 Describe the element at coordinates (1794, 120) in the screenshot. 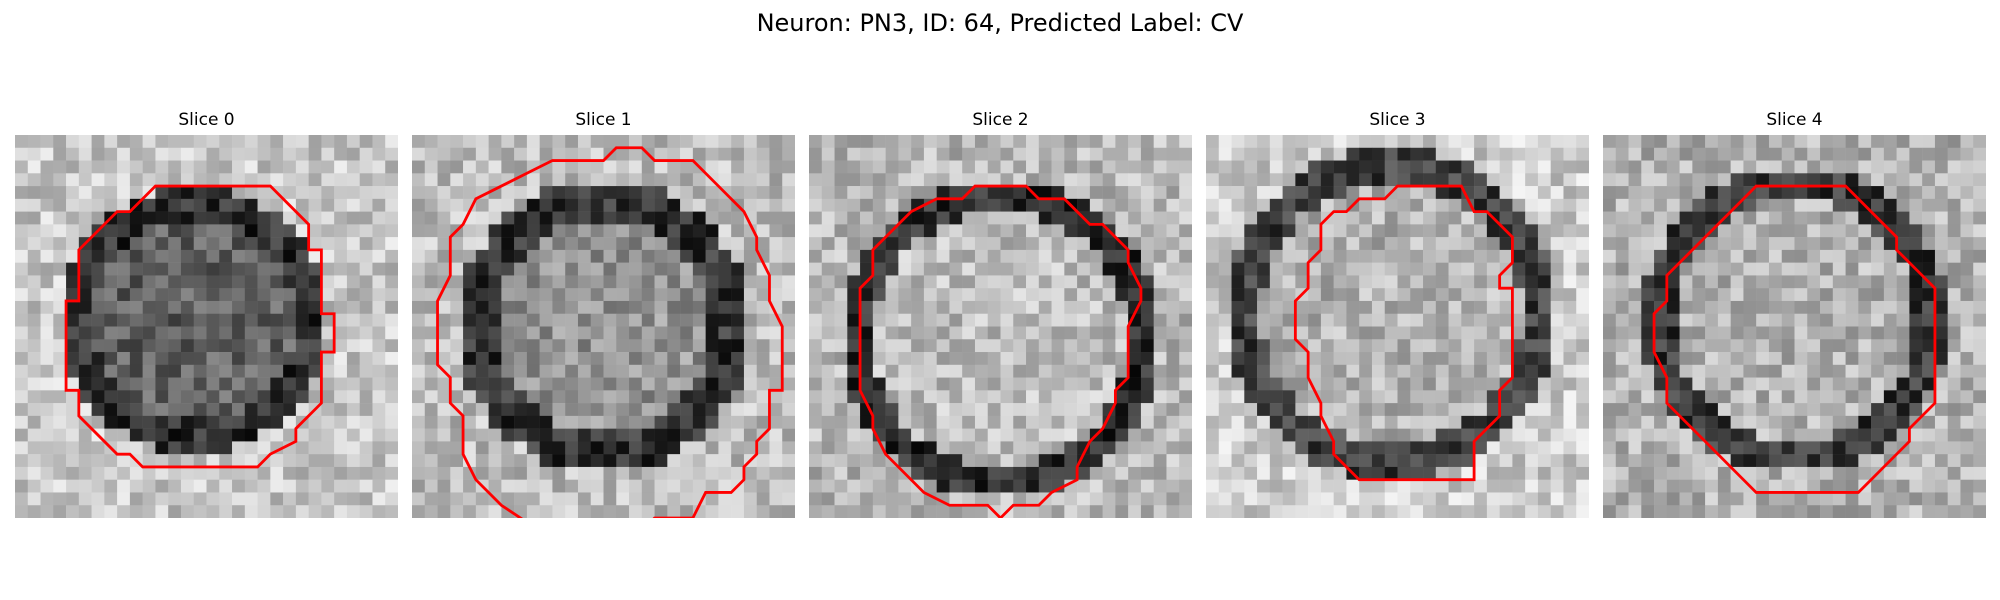

I see `slice-title-4: Slice 4` at that location.